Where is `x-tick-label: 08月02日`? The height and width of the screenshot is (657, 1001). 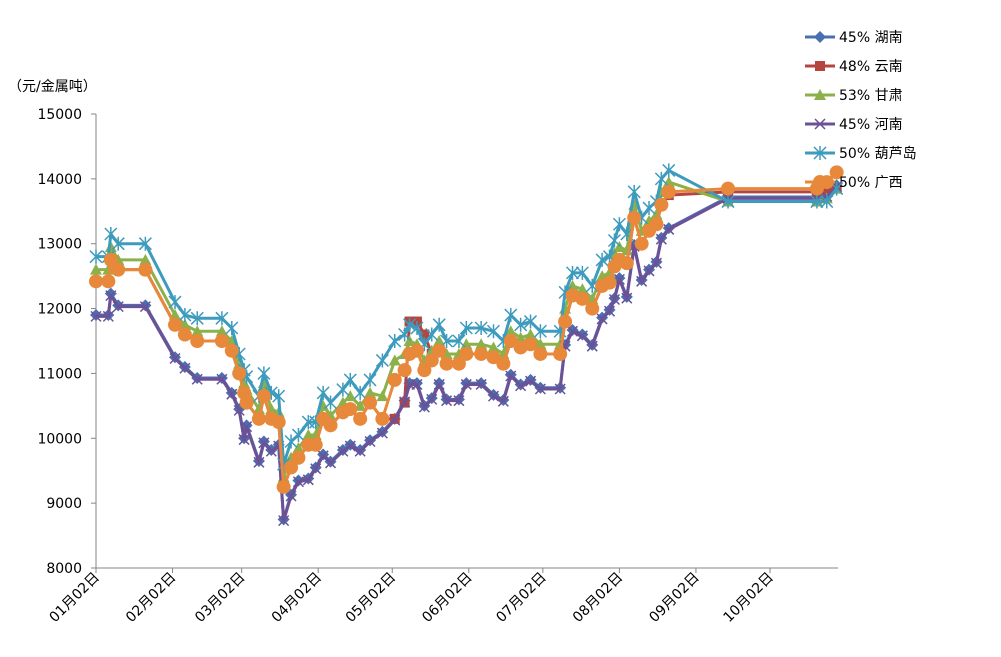
x-tick-label: 08月02日 is located at coordinates (598, 598).